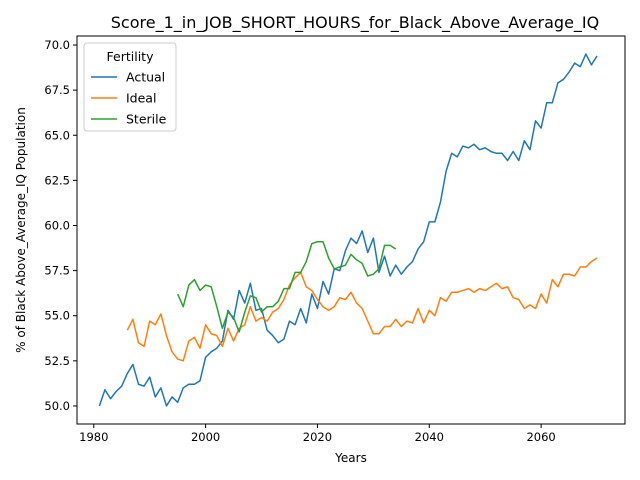 Image resolution: width=640 pixels, height=480 pixels. I want to click on y-tick-label: 60.0, so click(57, 225).